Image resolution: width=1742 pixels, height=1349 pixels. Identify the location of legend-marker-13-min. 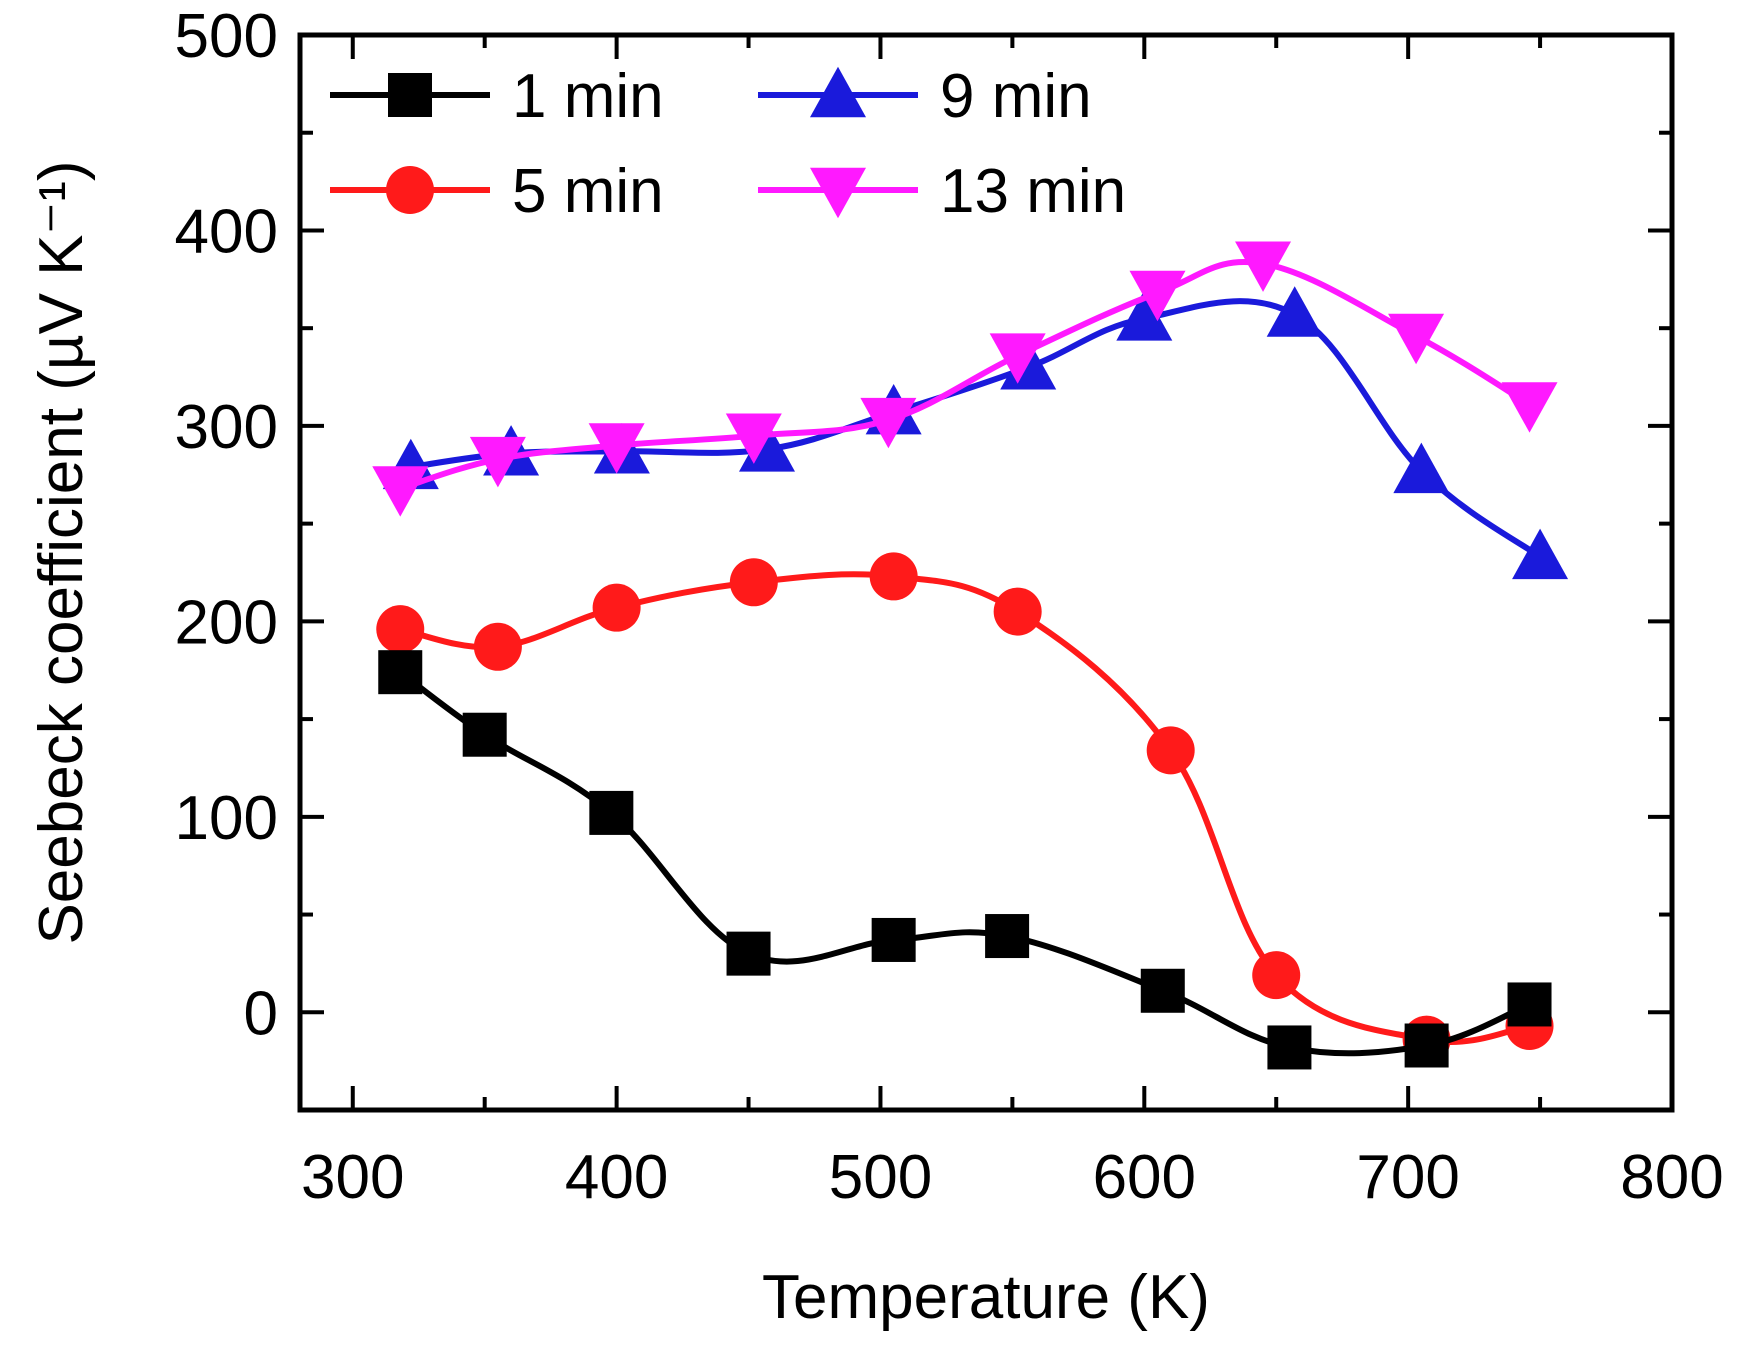
(838, 193).